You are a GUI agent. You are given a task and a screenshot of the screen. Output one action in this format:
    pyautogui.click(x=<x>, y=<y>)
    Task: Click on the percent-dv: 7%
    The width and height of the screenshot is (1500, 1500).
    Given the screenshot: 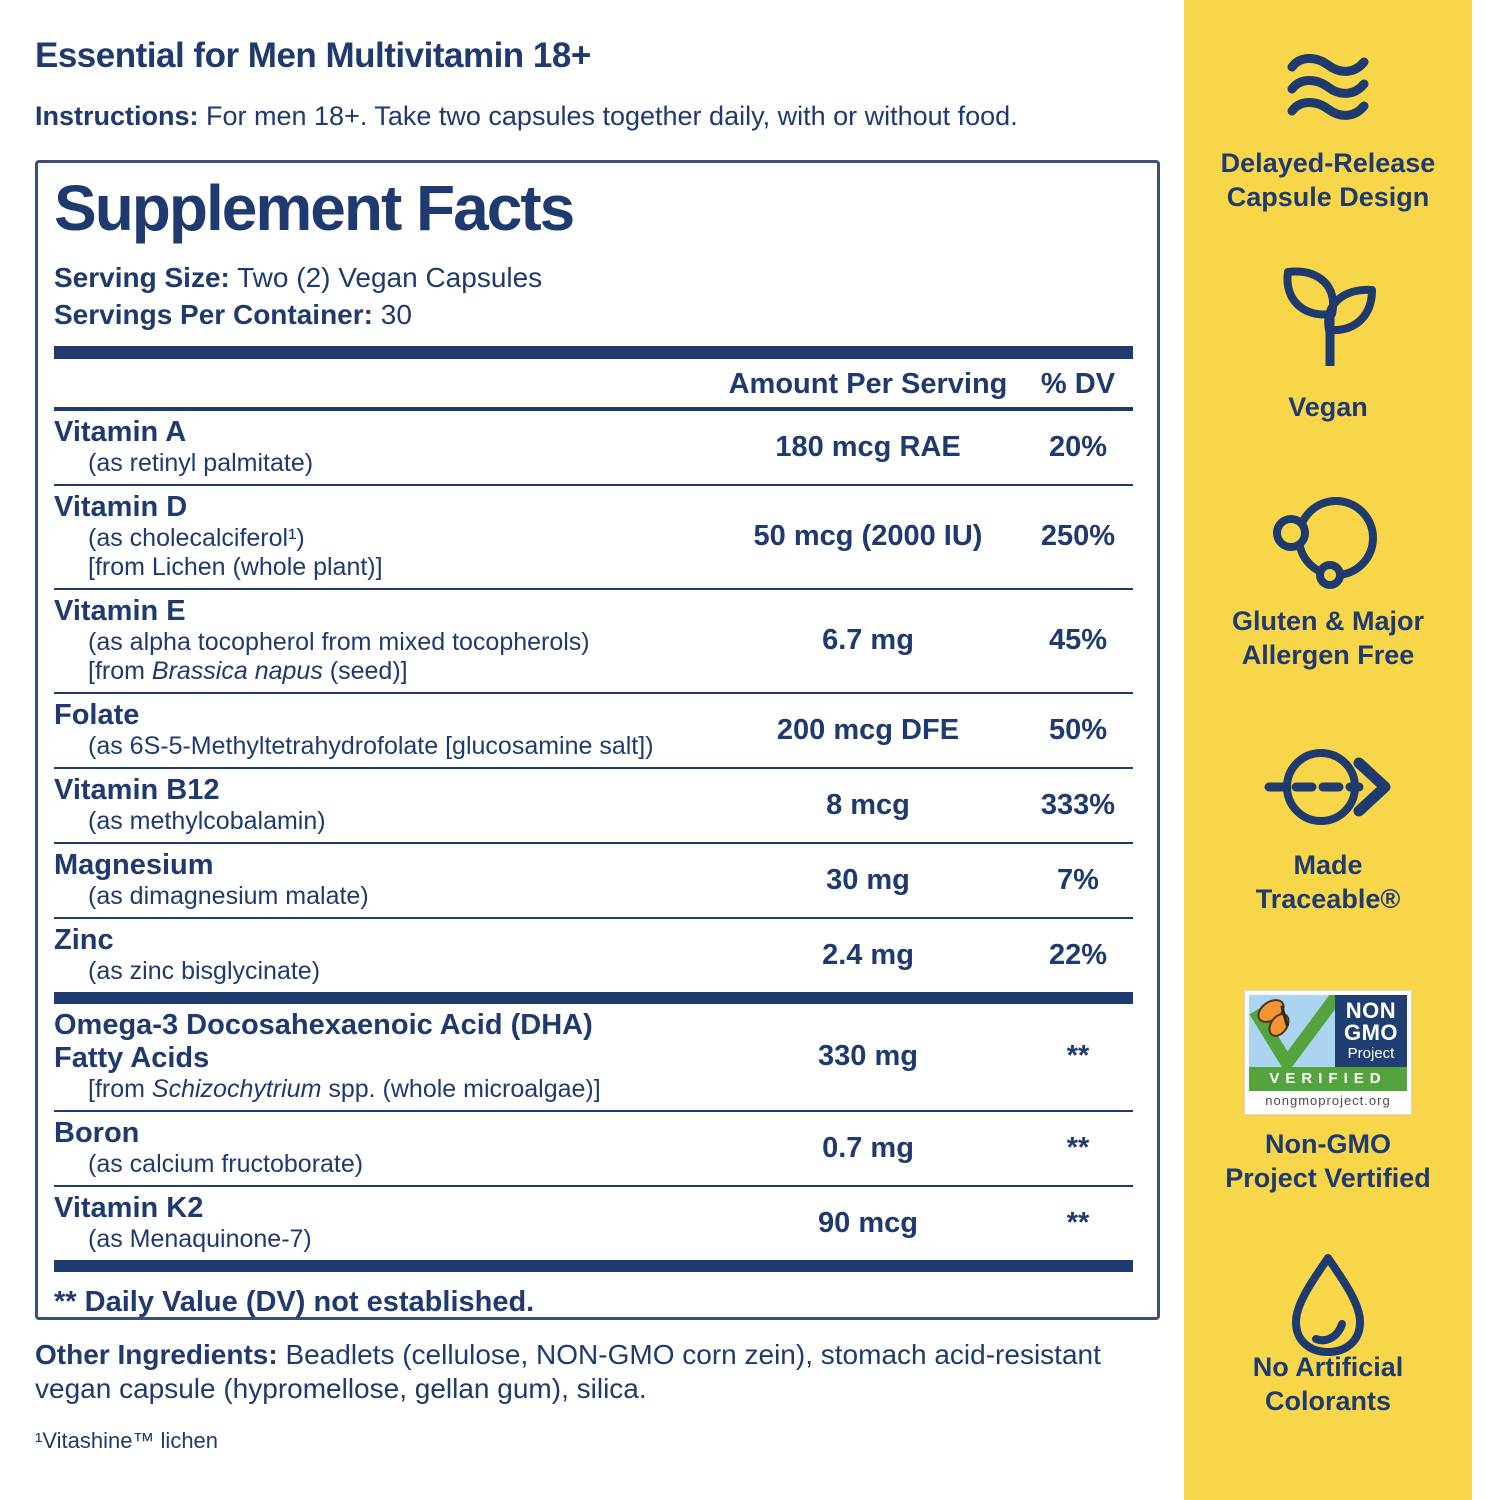 What is the action you would take?
    pyautogui.click(x=1078, y=879)
    